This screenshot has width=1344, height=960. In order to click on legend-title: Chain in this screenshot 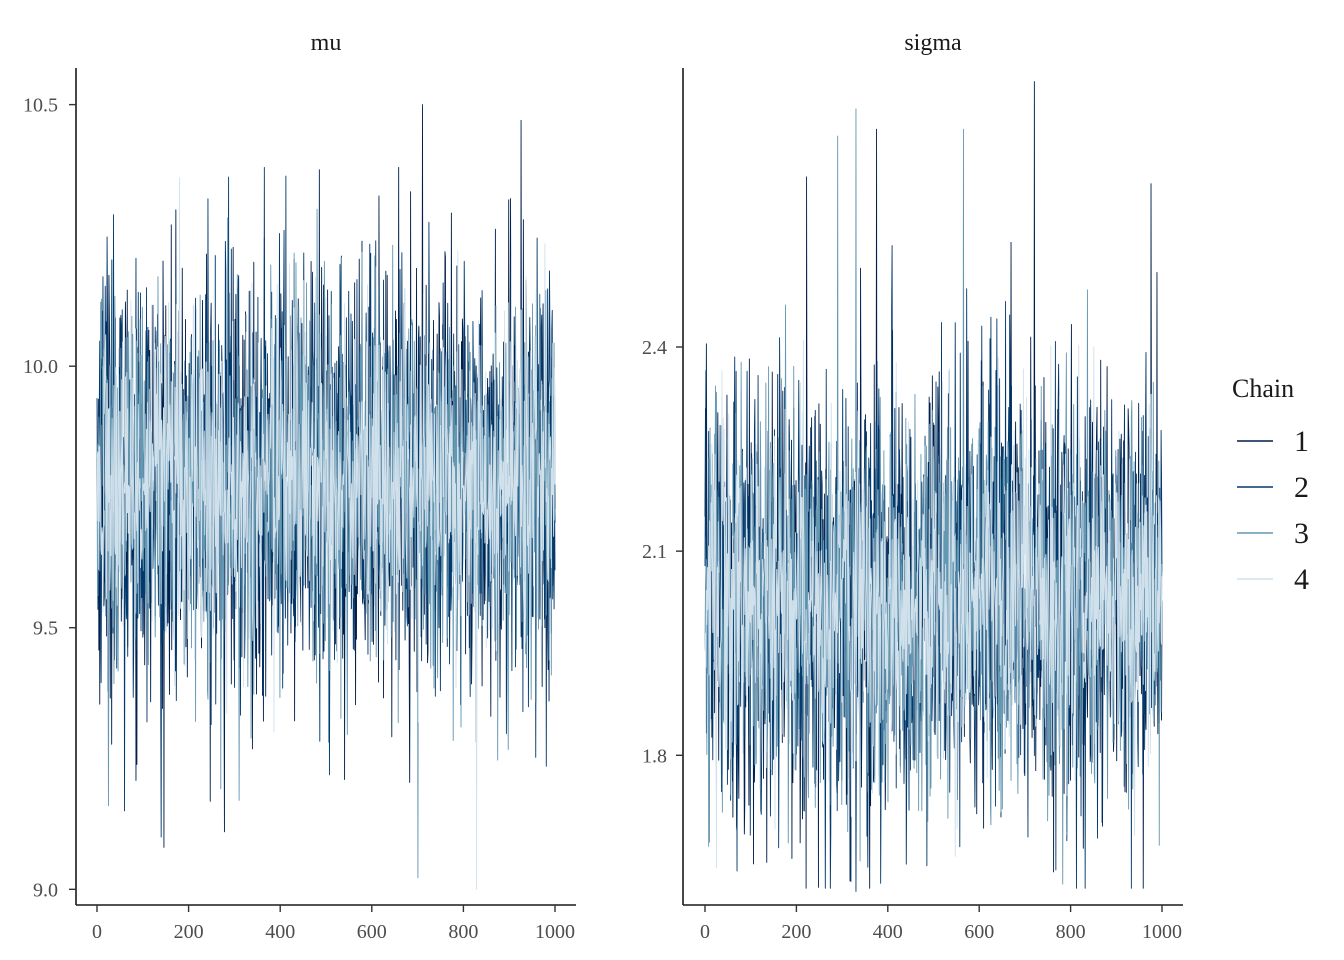, I will do `click(1263, 388)`.